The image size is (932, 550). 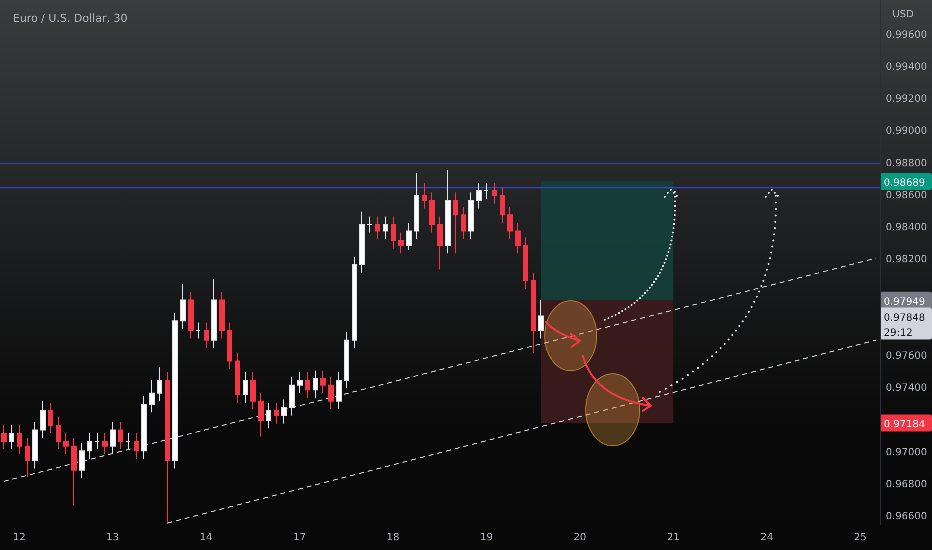 What do you see at coordinates (898, 333) in the screenshot?
I see `text: 29:12` at bounding box center [898, 333].